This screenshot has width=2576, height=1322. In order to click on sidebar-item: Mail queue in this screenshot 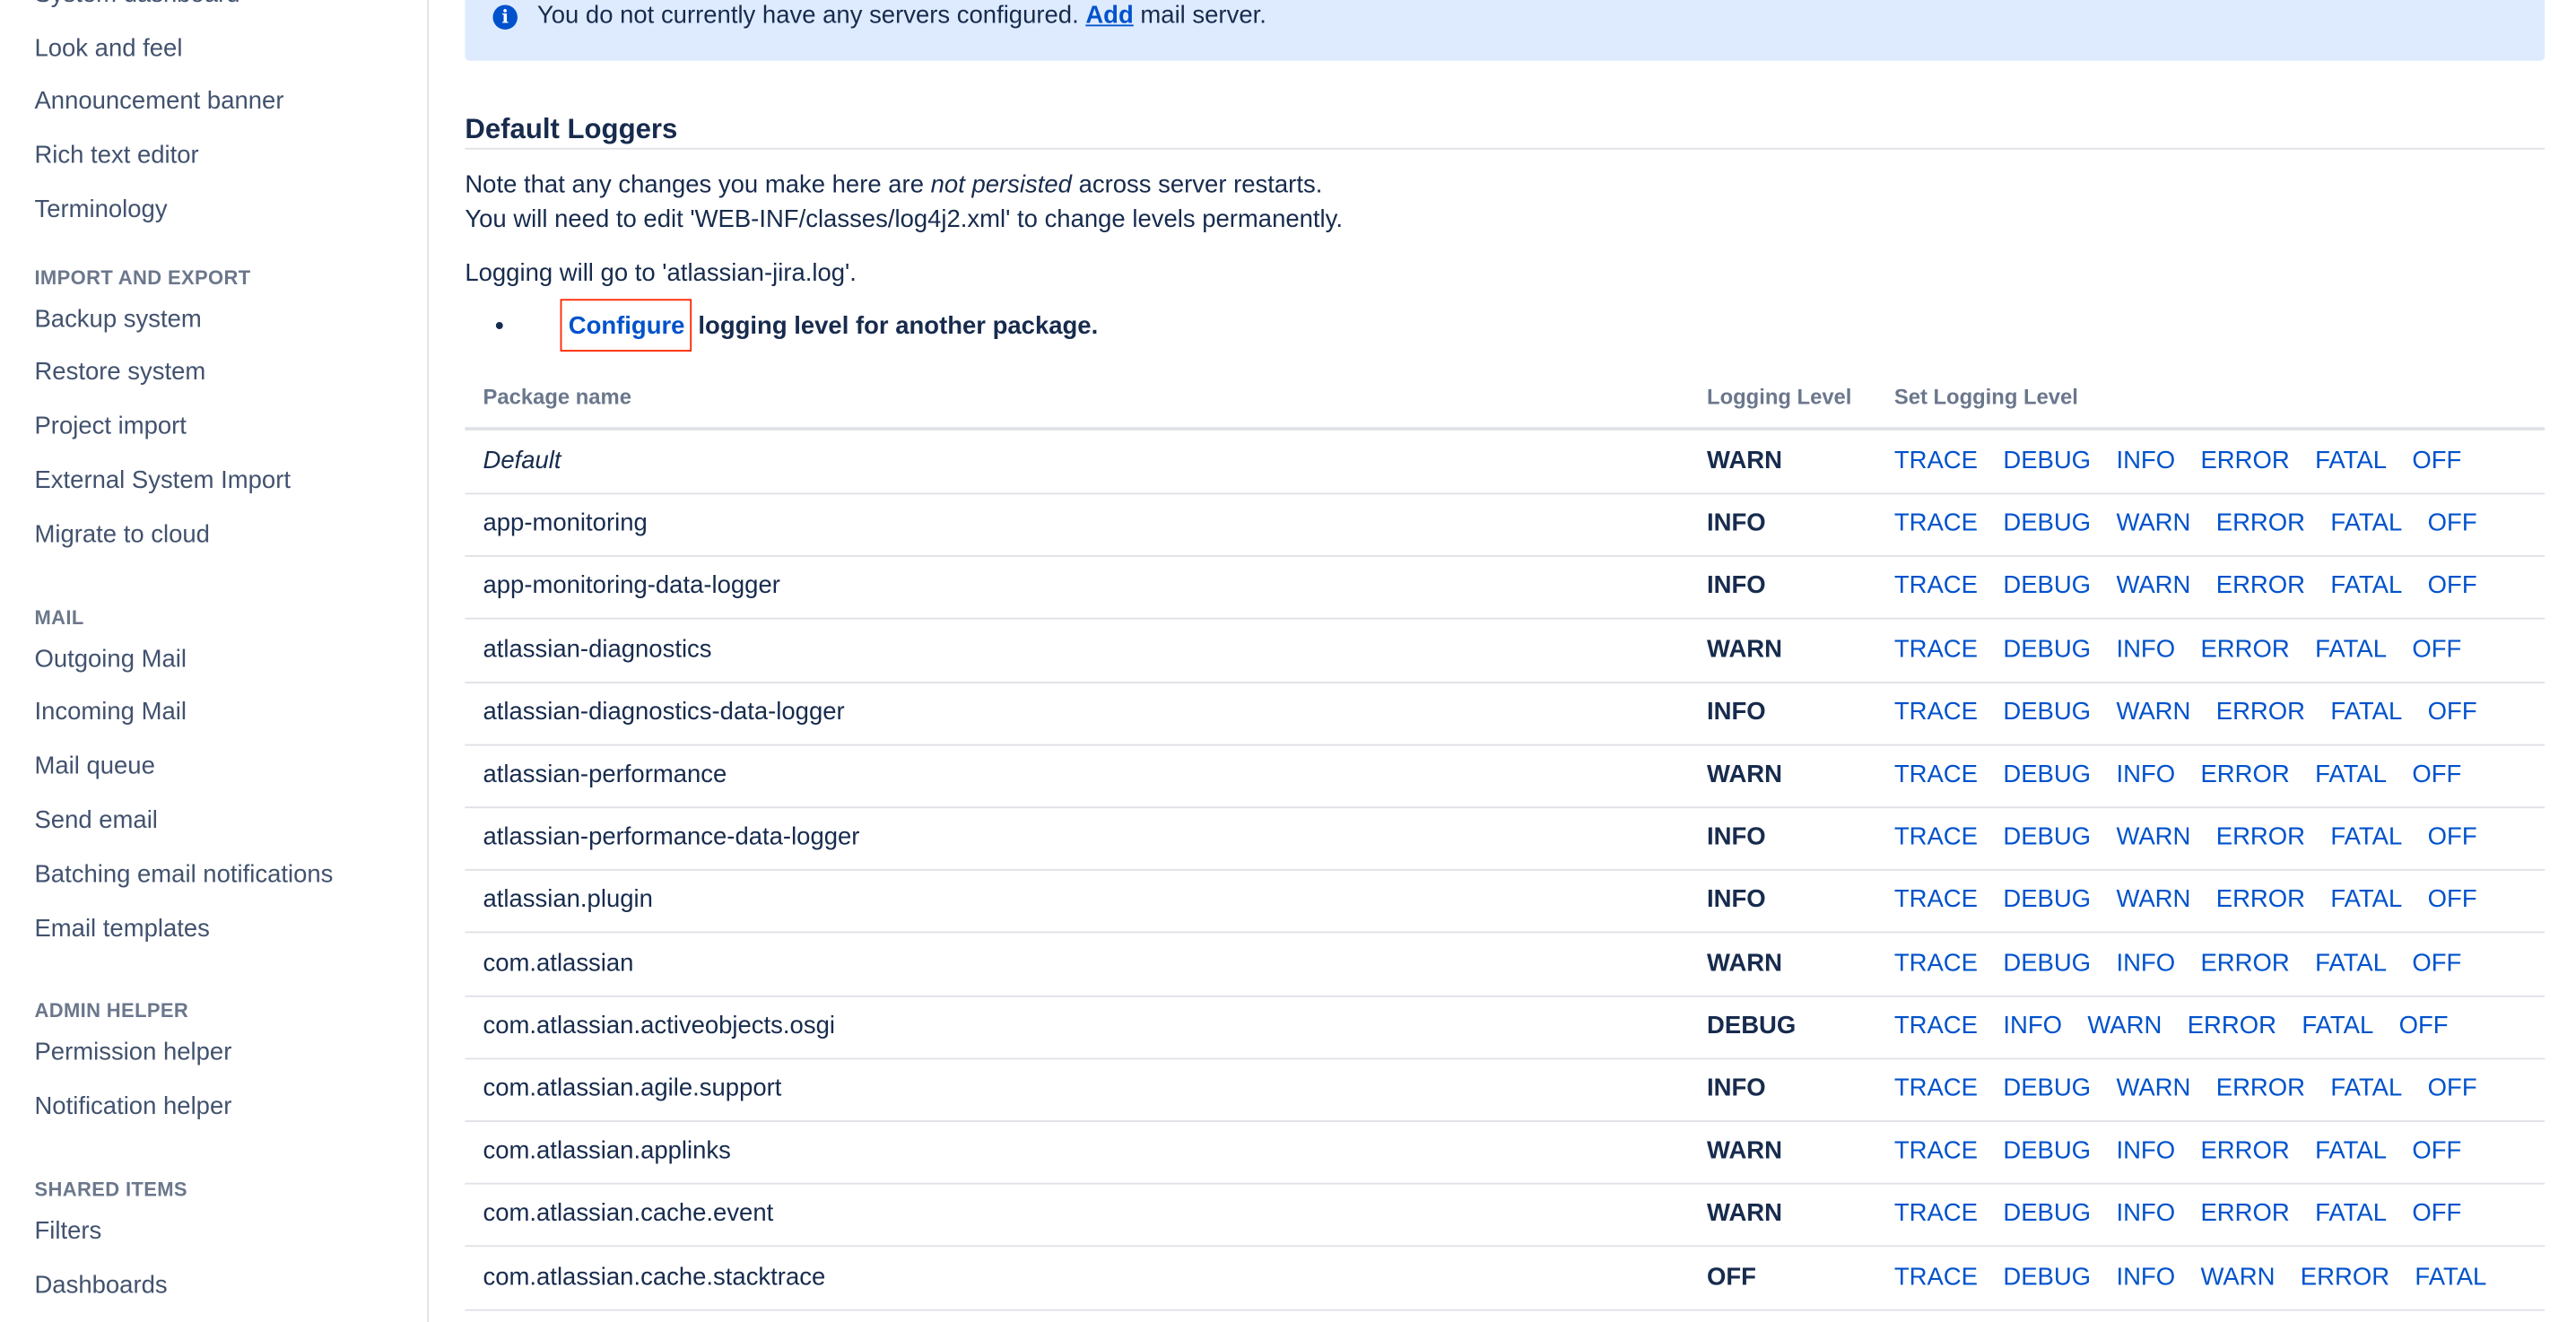, I will do `click(94, 766)`.